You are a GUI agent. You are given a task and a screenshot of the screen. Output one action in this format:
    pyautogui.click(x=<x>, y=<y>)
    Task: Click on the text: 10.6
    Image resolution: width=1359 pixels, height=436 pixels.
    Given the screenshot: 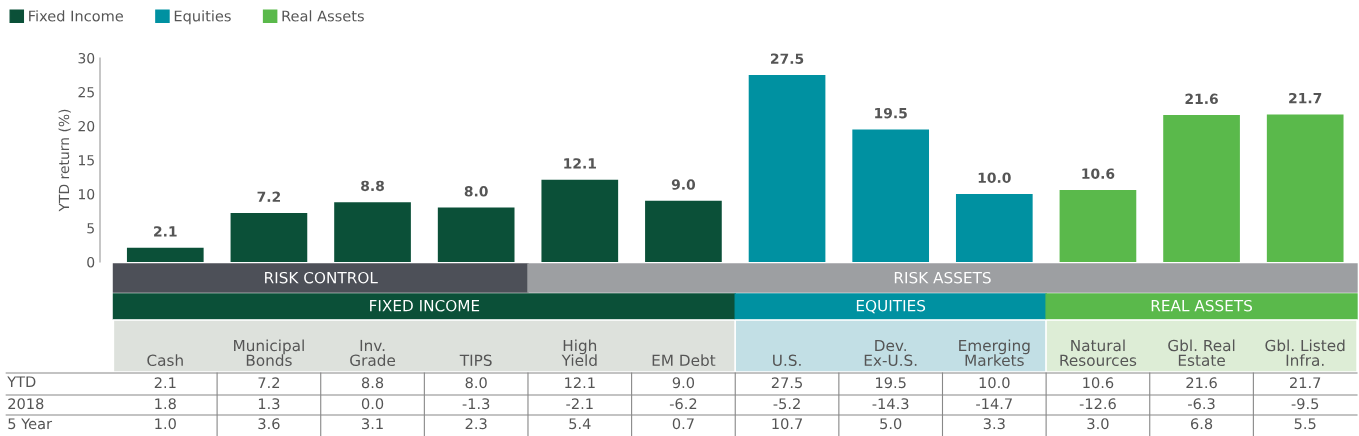 What is the action you would take?
    pyautogui.click(x=1098, y=383)
    